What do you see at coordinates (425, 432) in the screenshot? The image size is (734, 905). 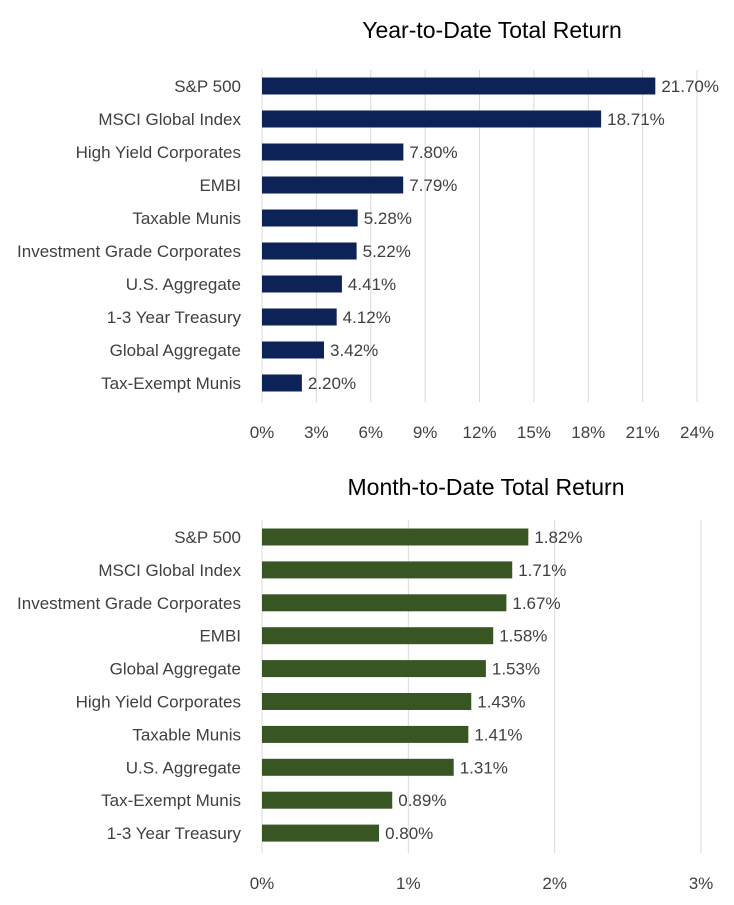 I see `x-tick-label: 9%` at bounding box center [425, 432].